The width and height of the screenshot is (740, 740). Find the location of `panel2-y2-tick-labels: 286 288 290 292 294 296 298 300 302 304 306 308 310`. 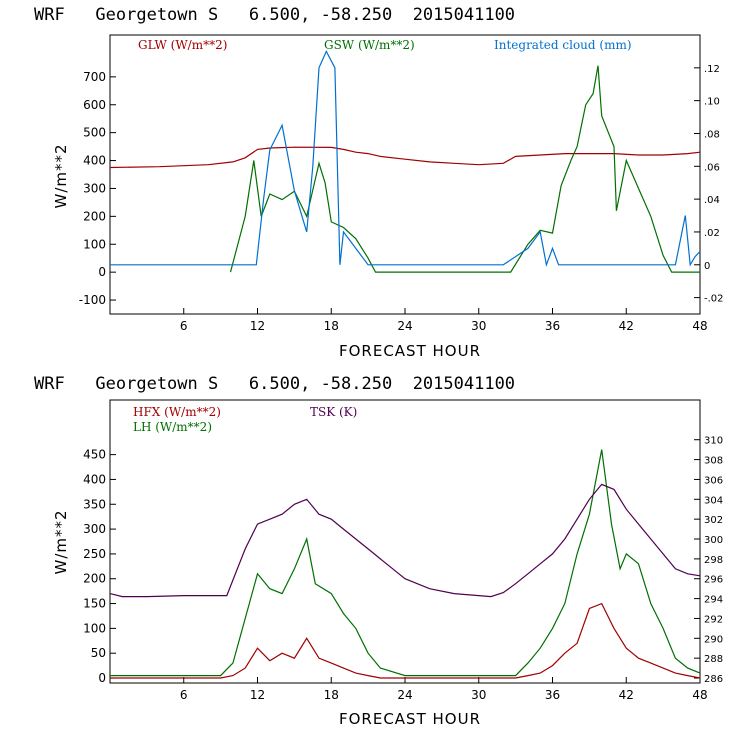

panel2-y2-tick-labels: 286 288 290 292 294 296 298 300 302 304 306 308 310 is located at coordinates (713, 560).